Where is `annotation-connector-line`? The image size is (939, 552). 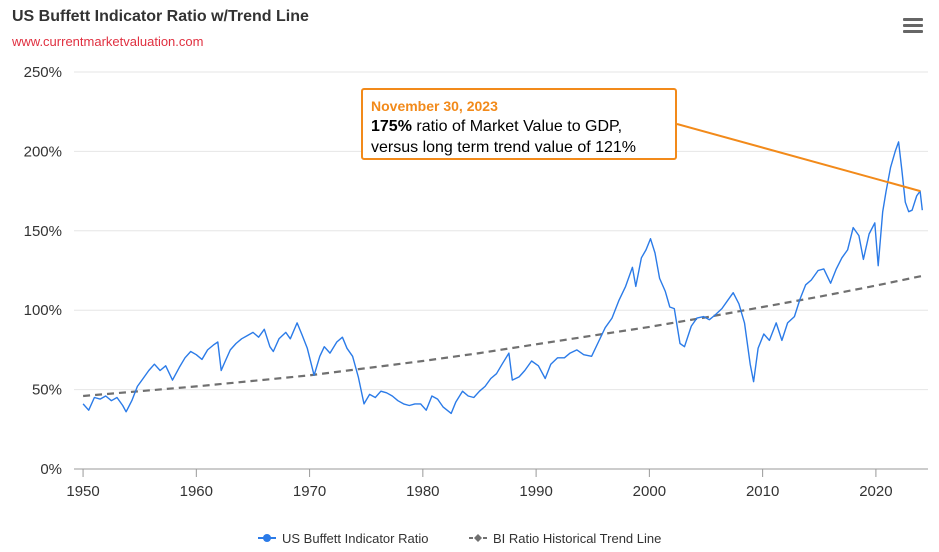 annotation-connector-line is located at coordinates (798, 158).